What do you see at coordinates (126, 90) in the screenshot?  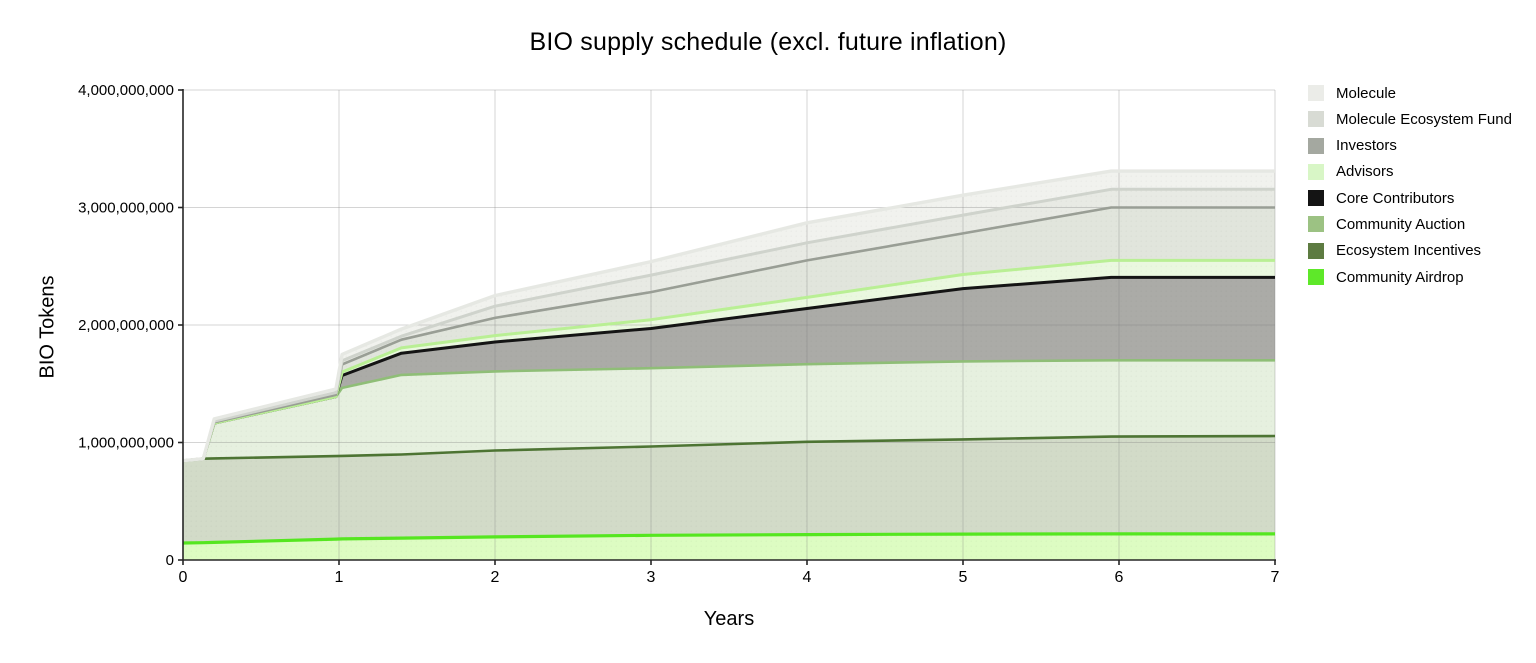 I see `y-tick-label: 4,000,000,000` at bounding box center [126, 90].